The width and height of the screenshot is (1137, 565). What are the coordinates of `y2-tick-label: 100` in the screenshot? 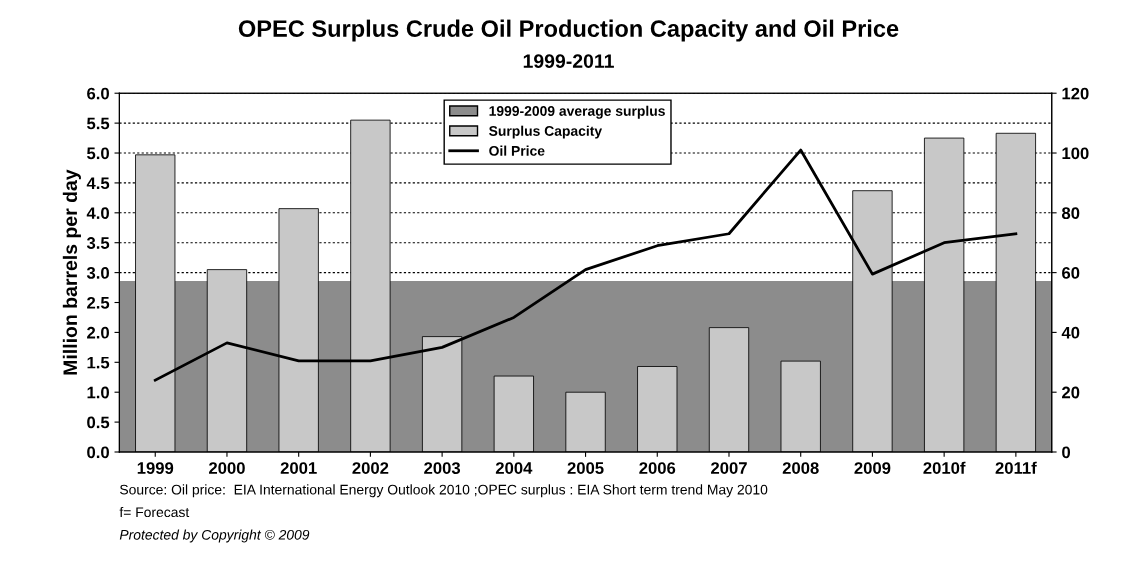 It's located at (1075, 153).